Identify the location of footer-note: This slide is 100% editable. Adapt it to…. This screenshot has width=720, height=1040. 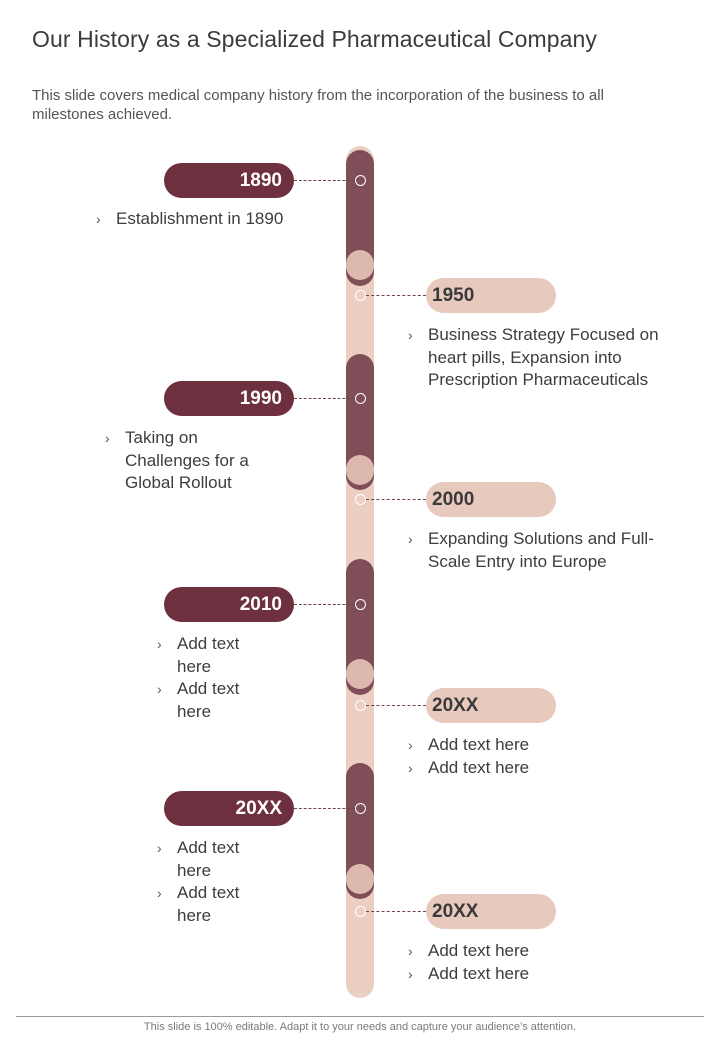
(360, 1027).